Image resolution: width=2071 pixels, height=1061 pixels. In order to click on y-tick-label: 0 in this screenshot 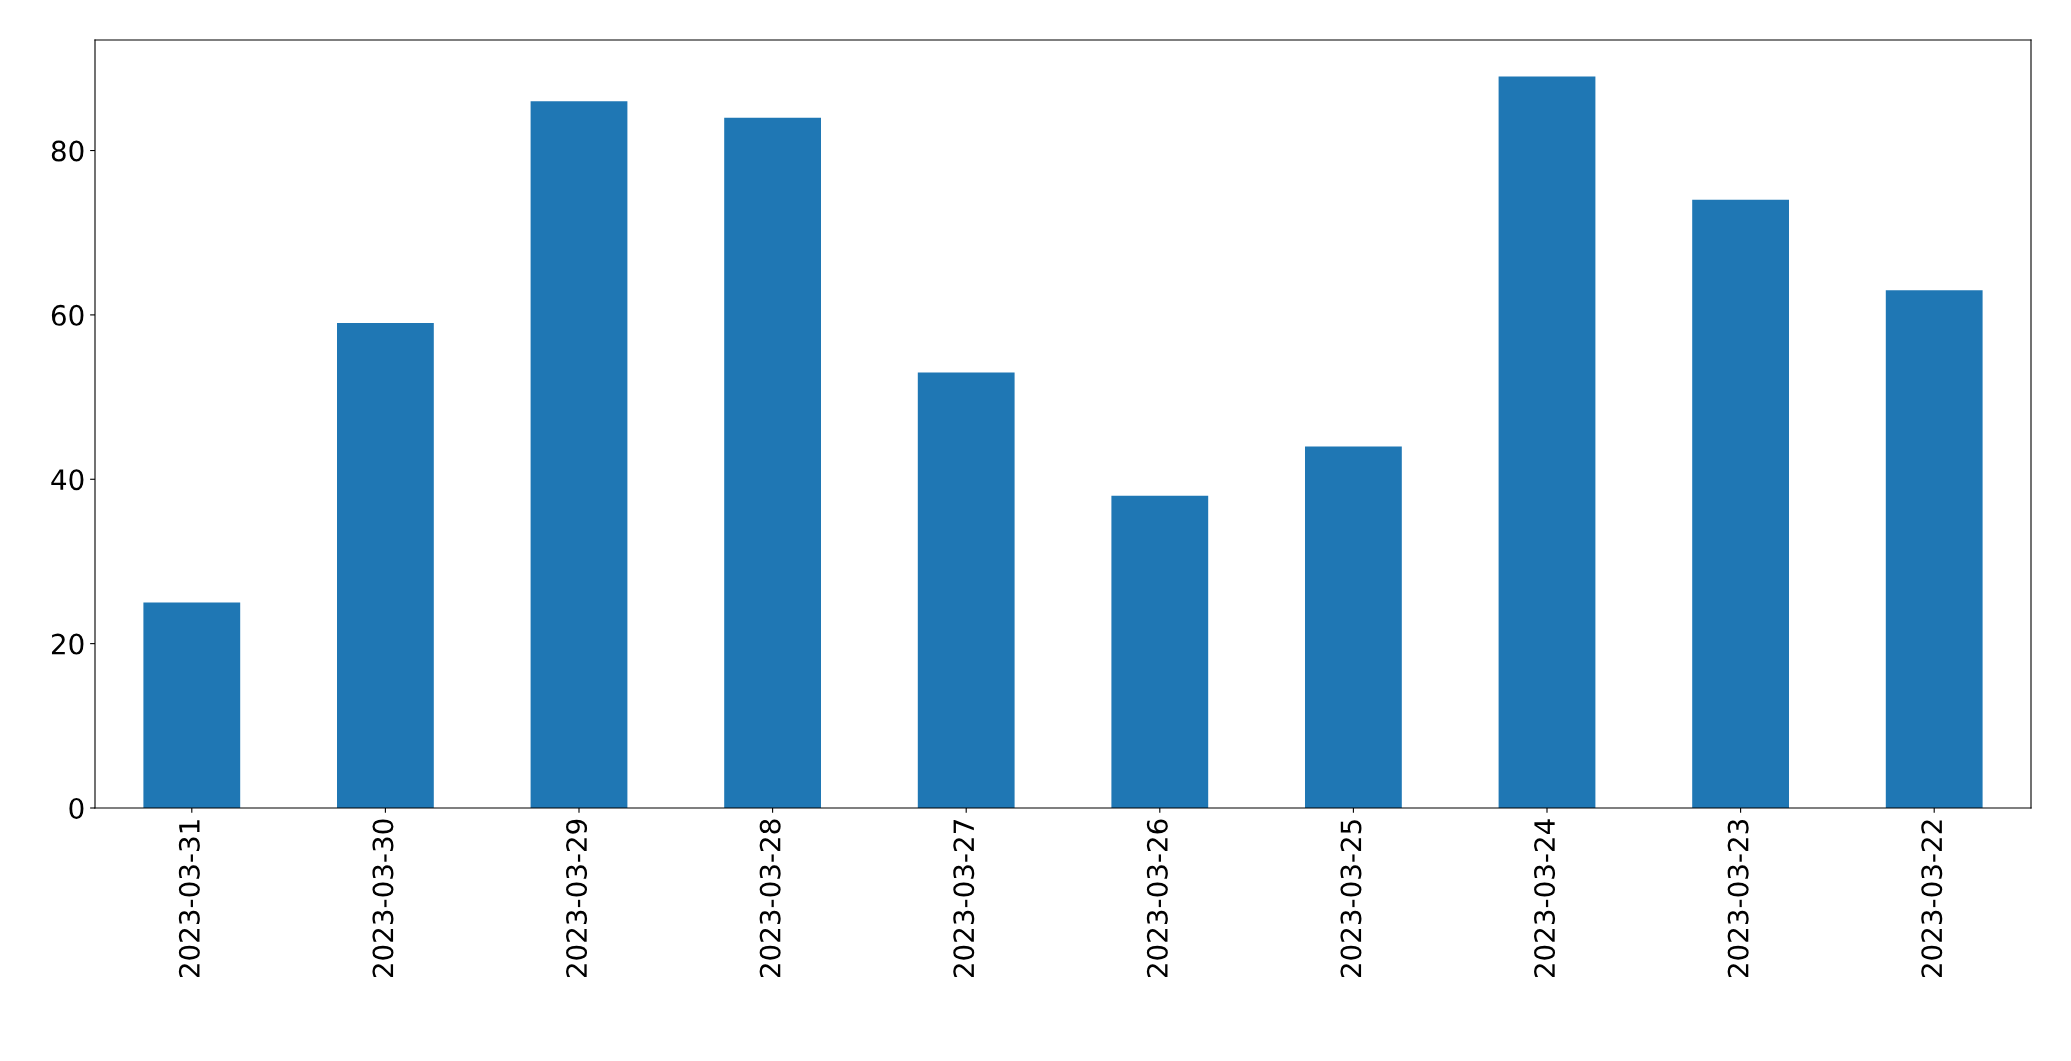, I will do `click(76, 808)`.